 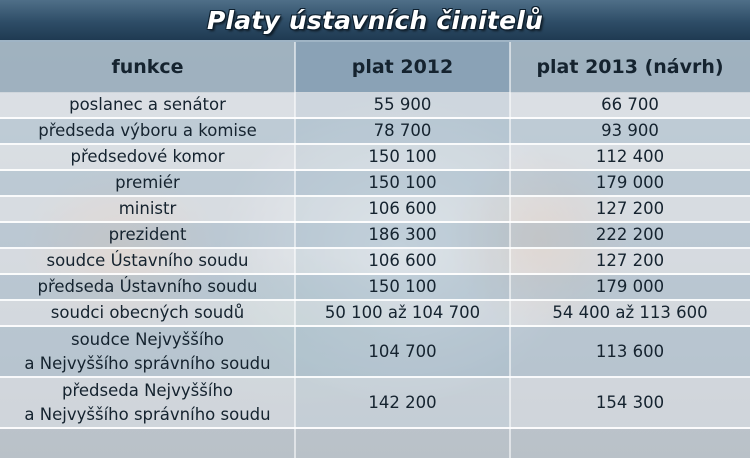 What do you see at coordinates (630, 67) in the screenshot?
I see `column-header-plat-2013: plat 2013 (návrh)` at bounding box center [630, 67].